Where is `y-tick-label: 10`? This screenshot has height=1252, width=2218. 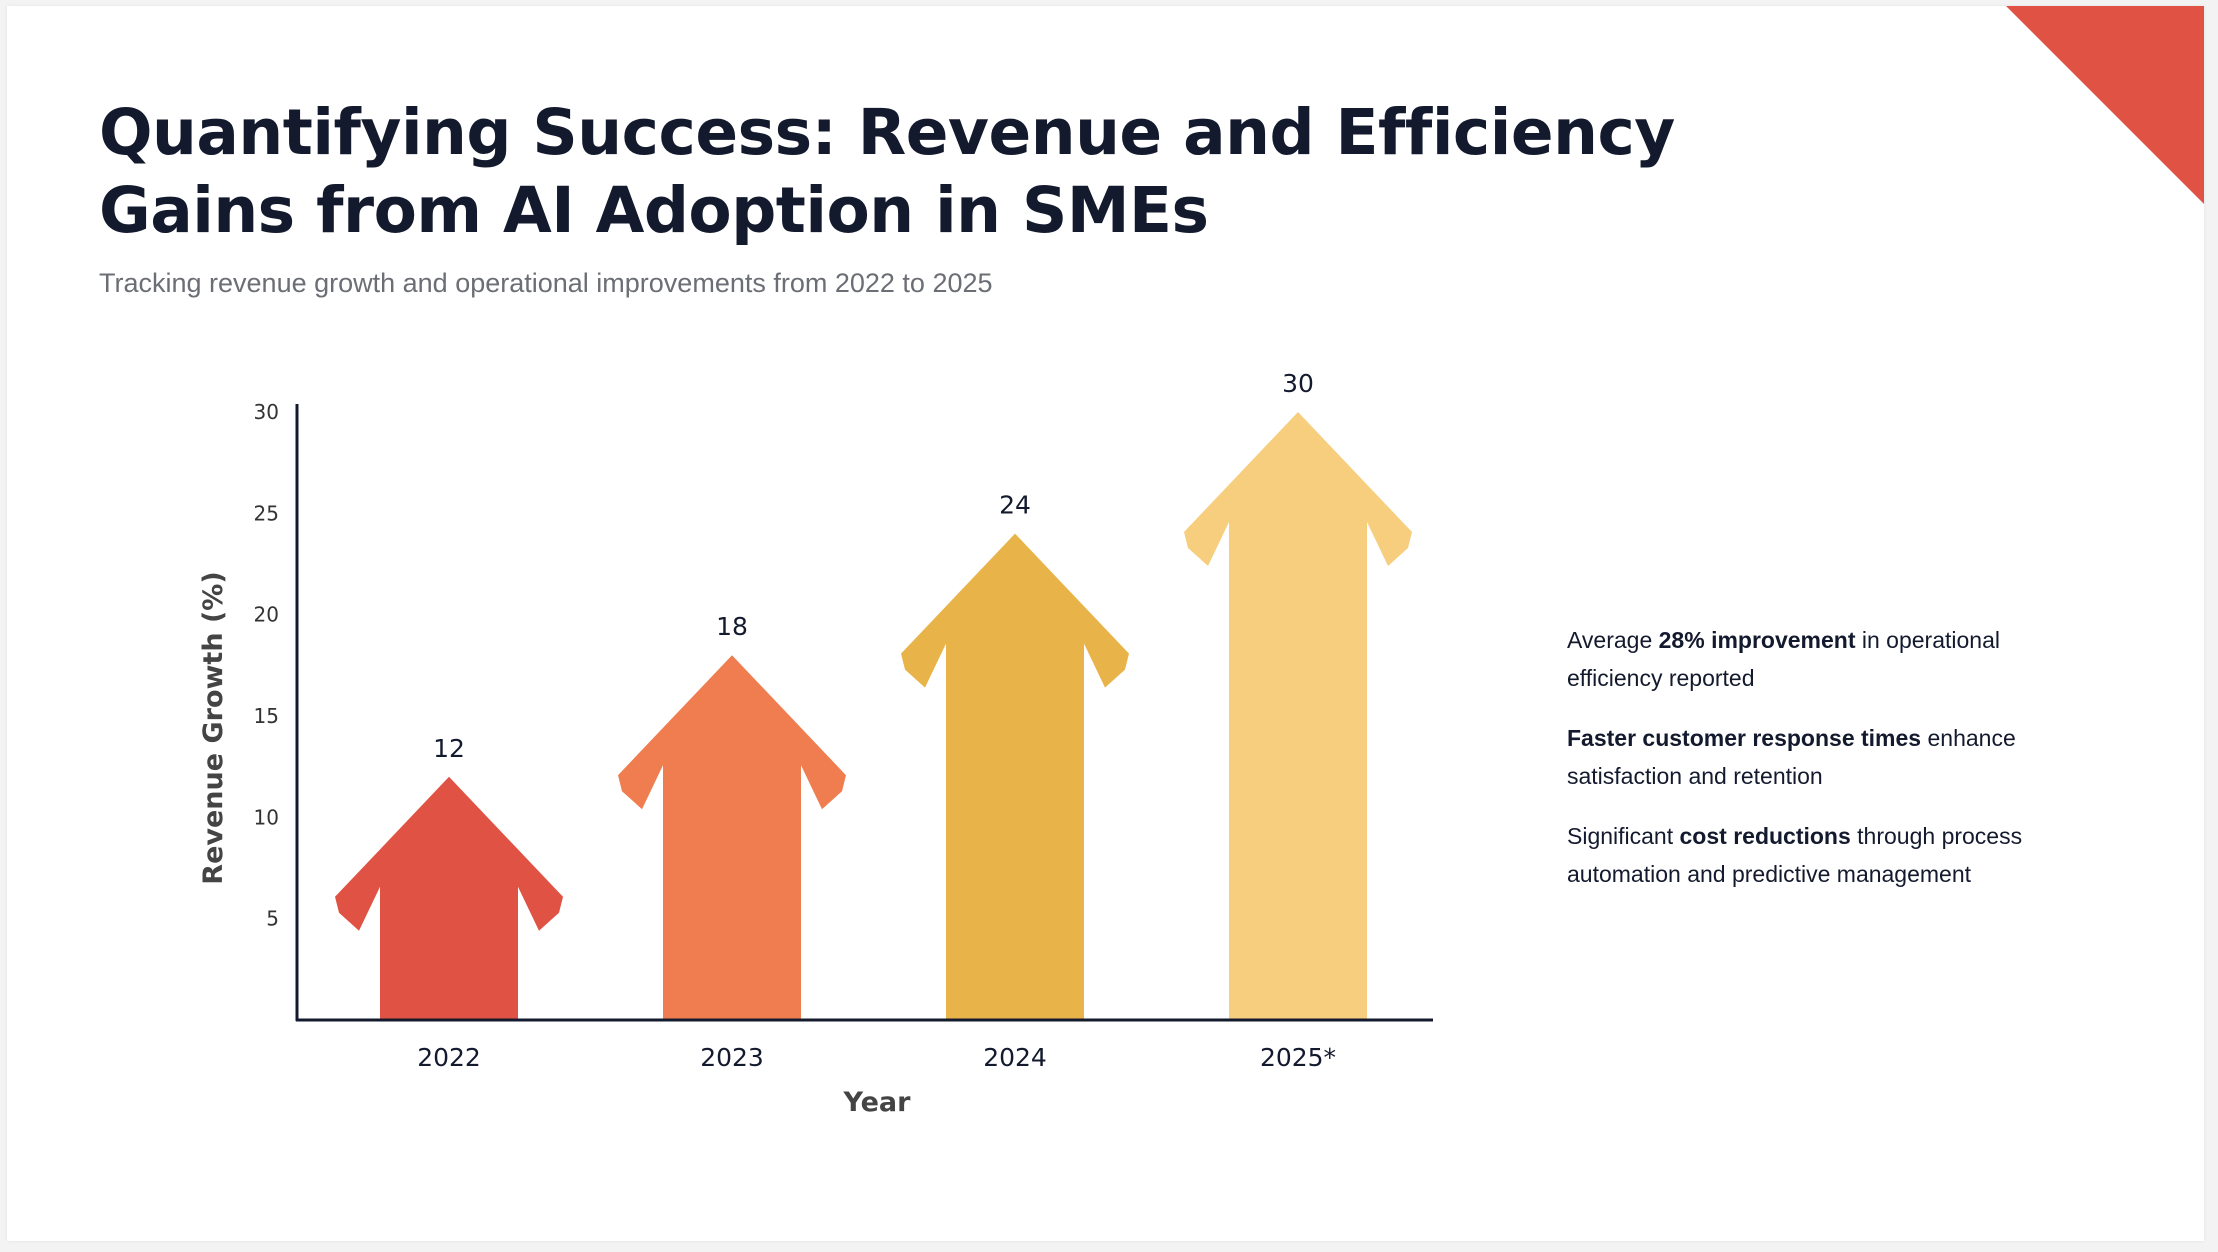 y-tick-label: 10 is located at coordinates (266, 817).